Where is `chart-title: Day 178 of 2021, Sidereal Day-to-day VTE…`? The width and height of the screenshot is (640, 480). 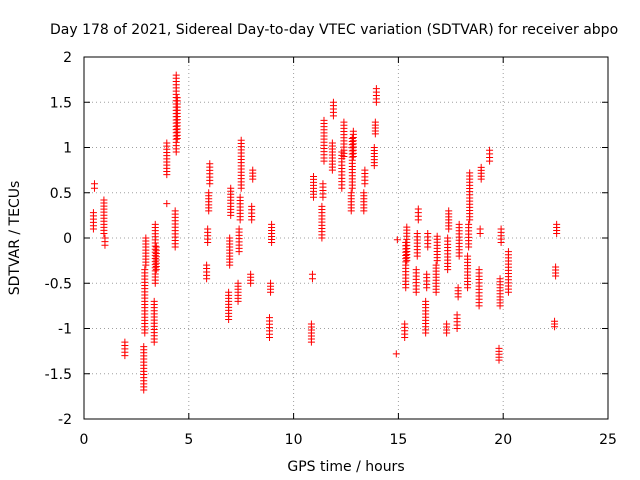
chart-title: Day 178 of 2021, Sidereal Day-to-day VTE… is located at coordinates (334, 30).